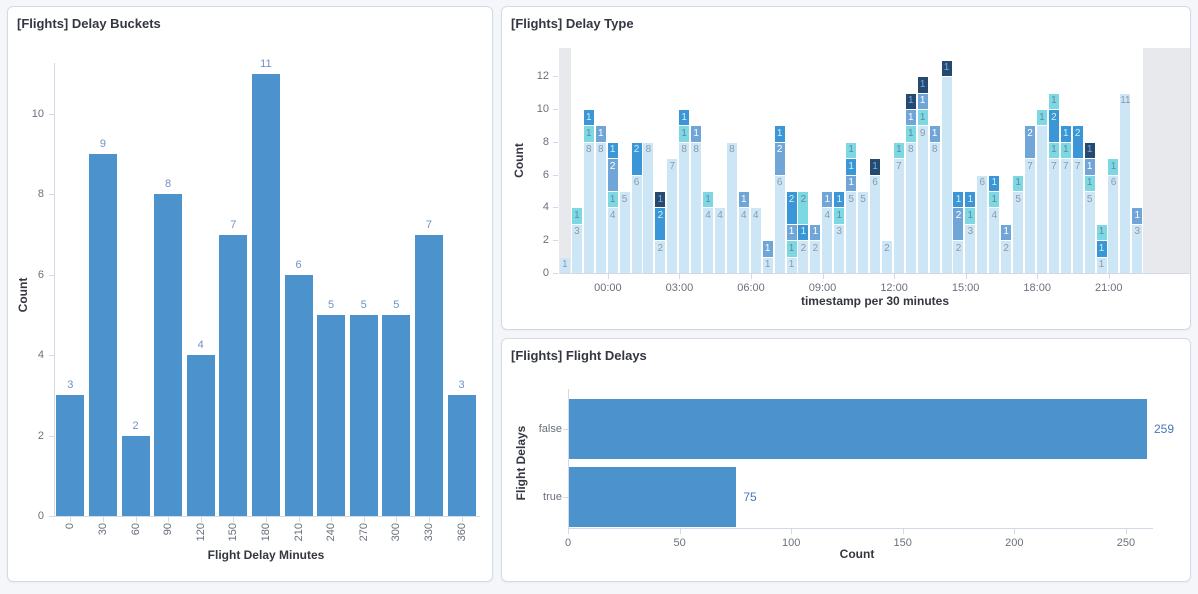  Describe the element at coordinates (572, 23) in the screenshot. I see `panel-title-delay-type: [Flights] Delay Type` at that location.